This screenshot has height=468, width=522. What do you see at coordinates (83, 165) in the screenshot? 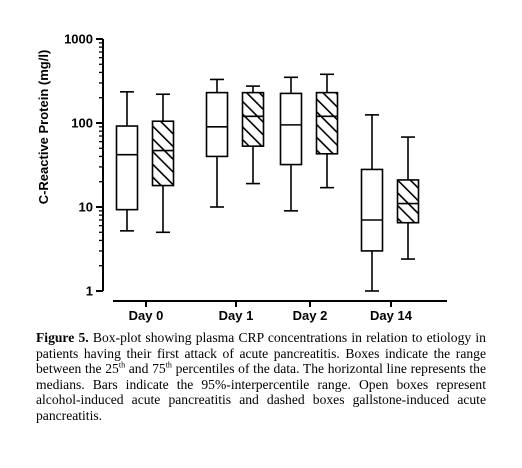
I see `y-axis-ticks: 1 10 100 1000` at bounding box center [83, 165].